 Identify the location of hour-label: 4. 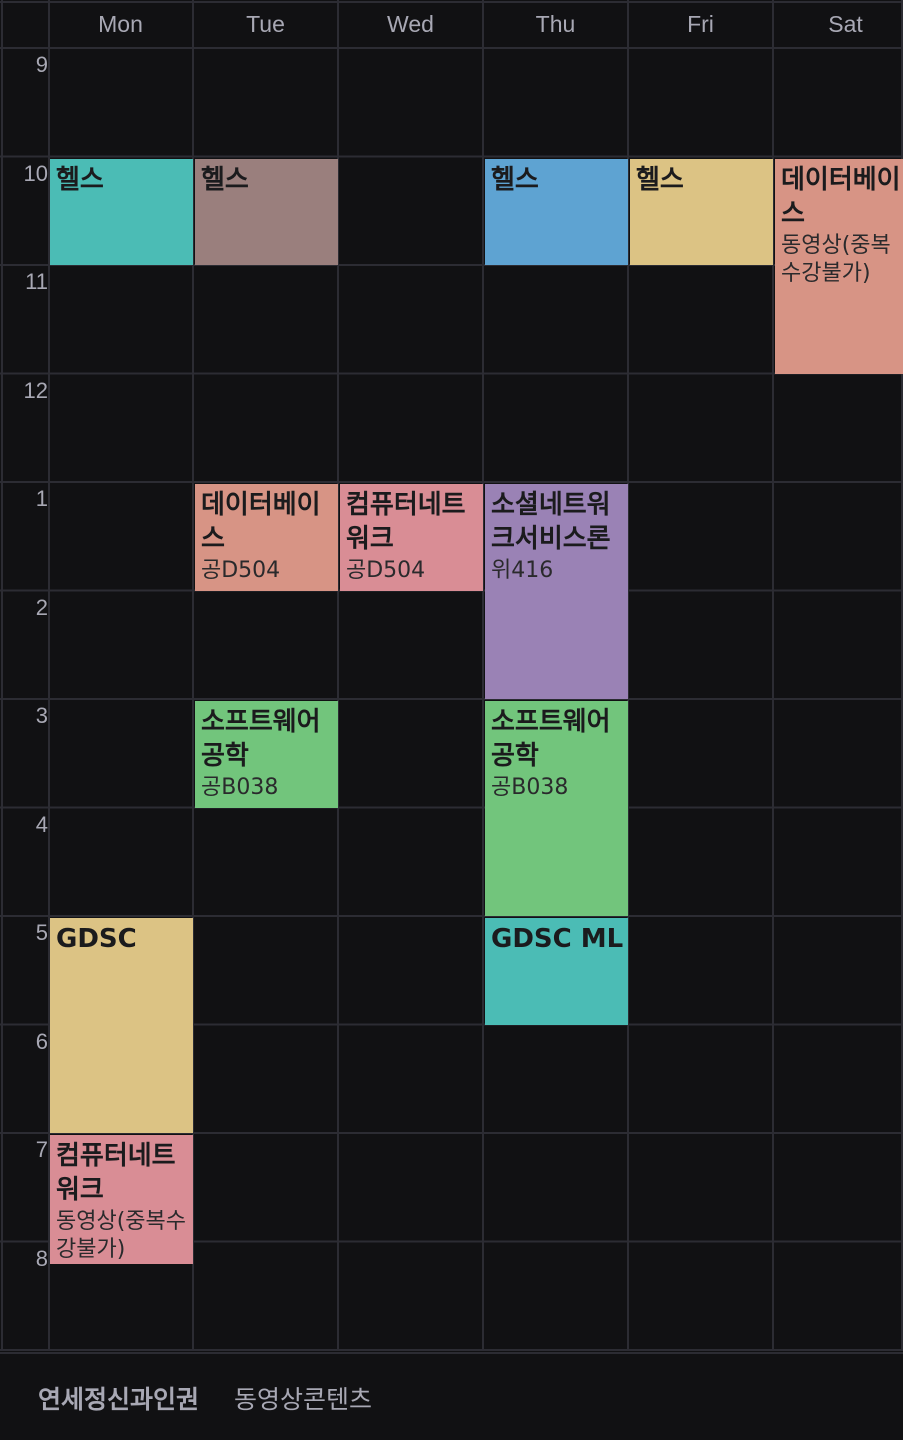
(41, 824).